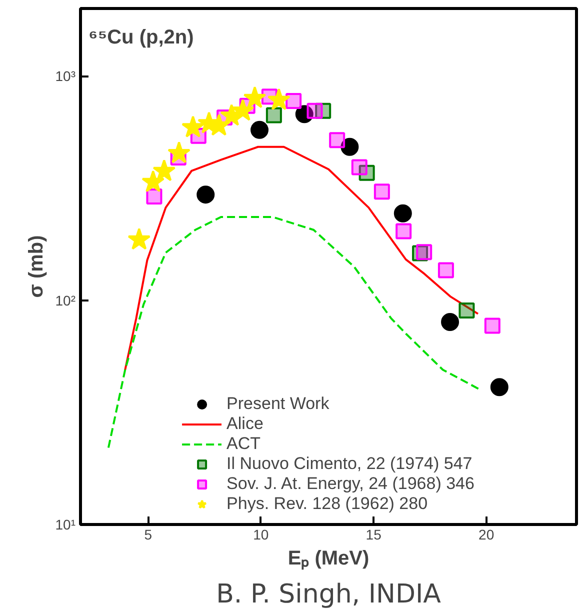 This screenshot has height=614, width=580. Describe the element at coordinates (65, 524) in the screenshot. I see `y-tick-label: 10¹` at that location.